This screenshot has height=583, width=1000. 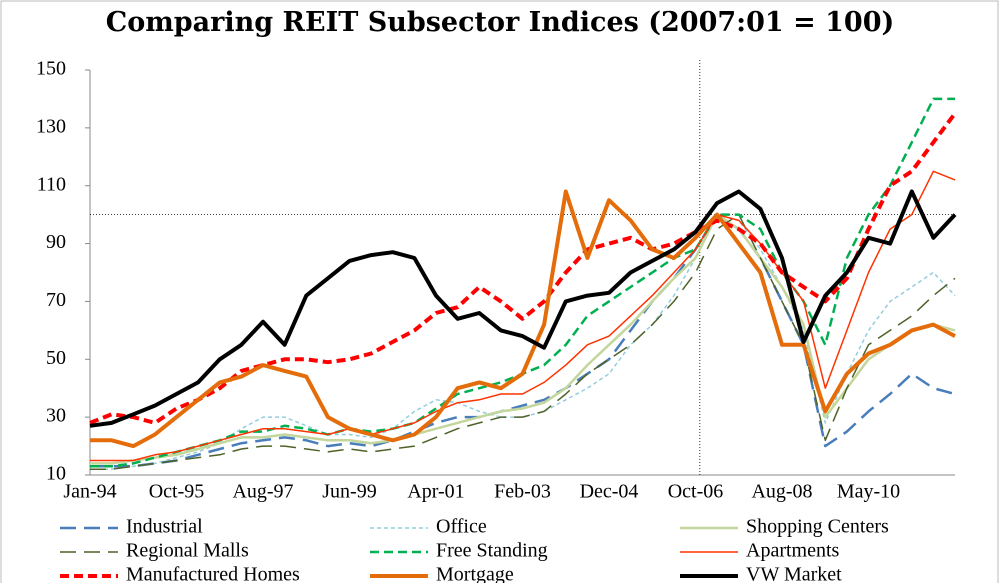 I want to click on x-tick-label: Aug-08, so click(x=781, y=492).